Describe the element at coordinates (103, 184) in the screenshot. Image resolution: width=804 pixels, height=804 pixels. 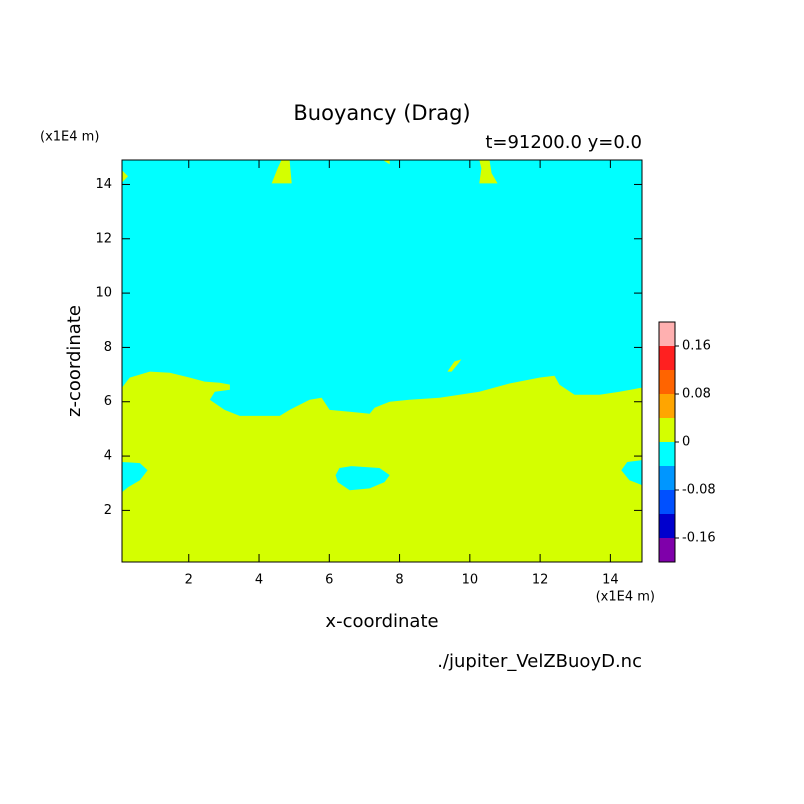
I see `y-tick-label: 14` at that location.